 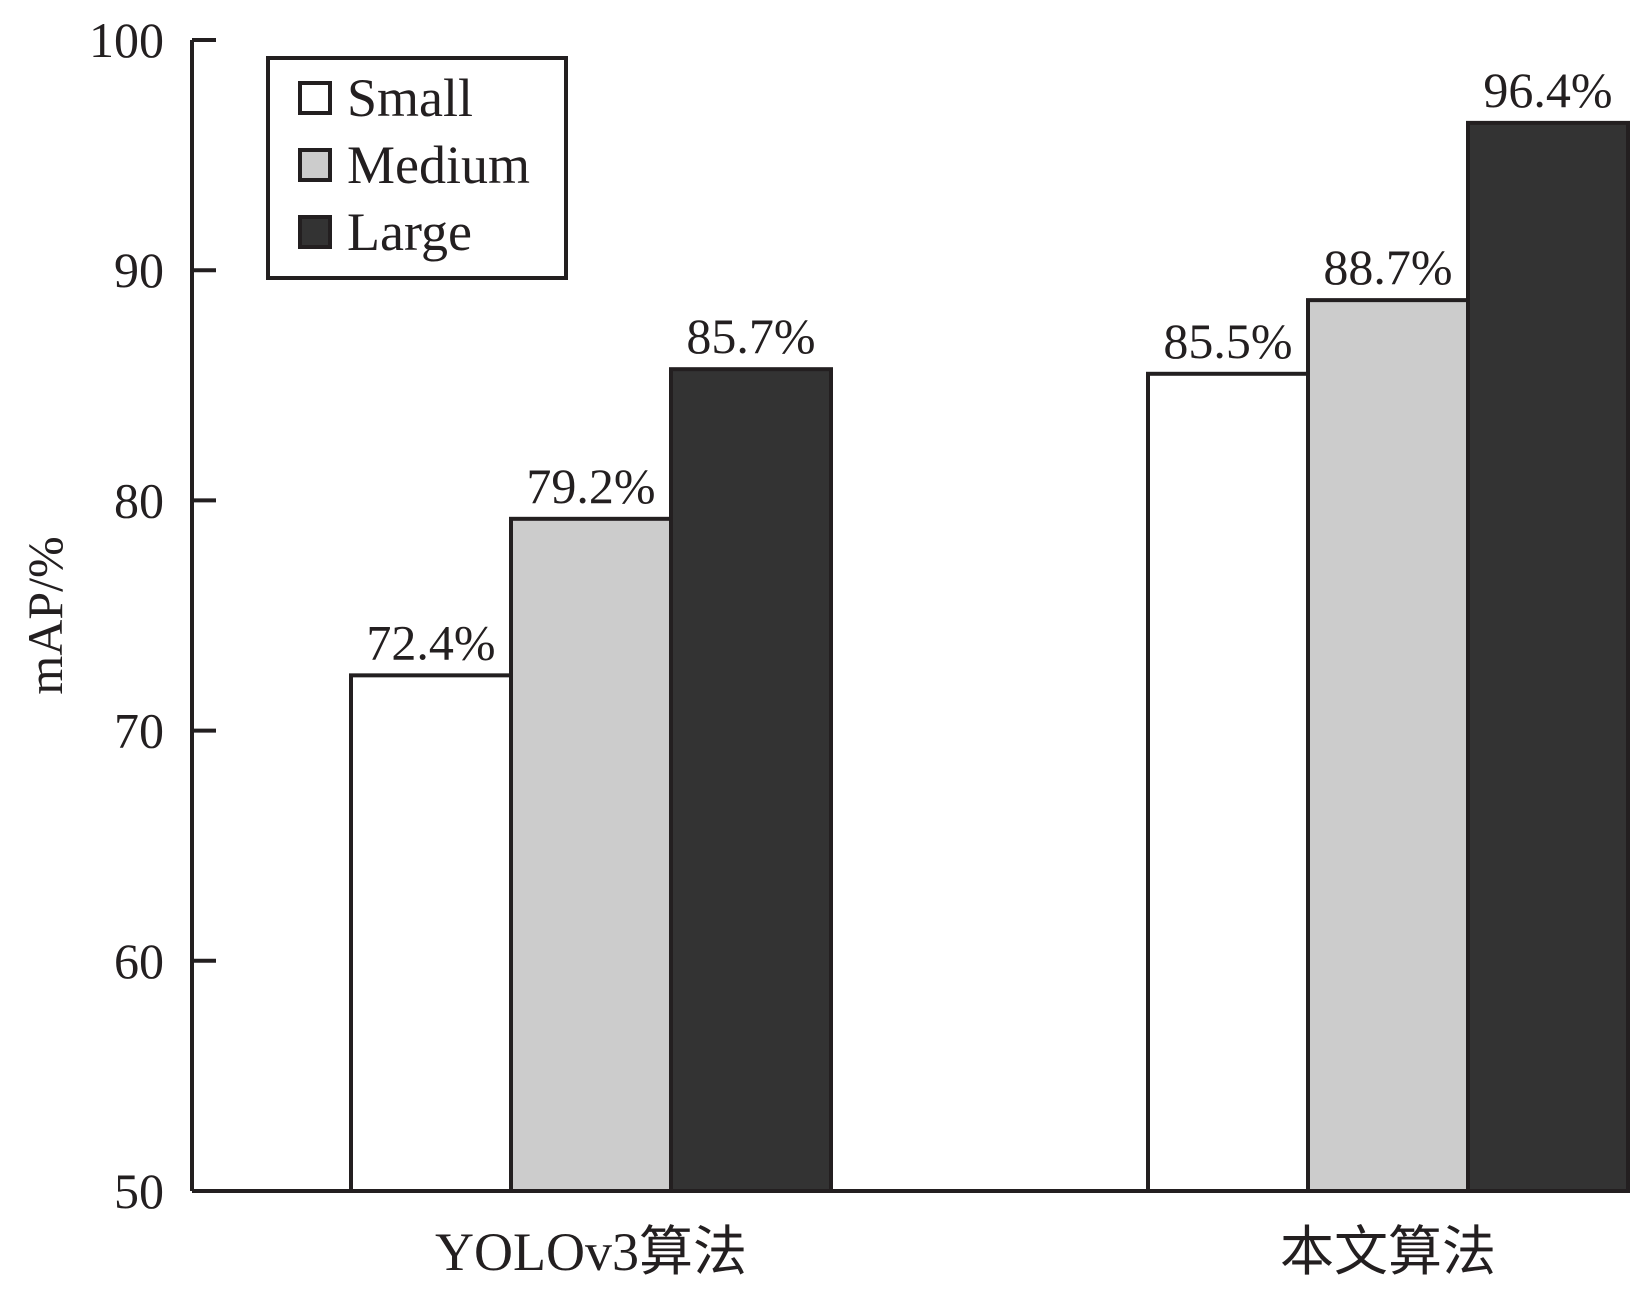 What do you see at coordinates (438, 165) in the screenshot?
I see `legend-label-medium: Medium` at bounding box center [438, 165].